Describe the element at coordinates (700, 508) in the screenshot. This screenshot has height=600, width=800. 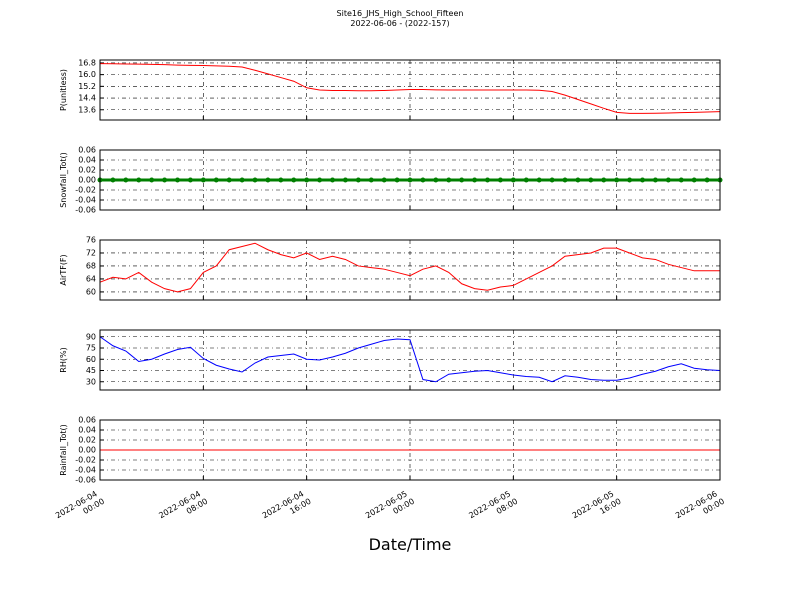
I see `x-tick-label: 2022-06-06 00:00` at that location.